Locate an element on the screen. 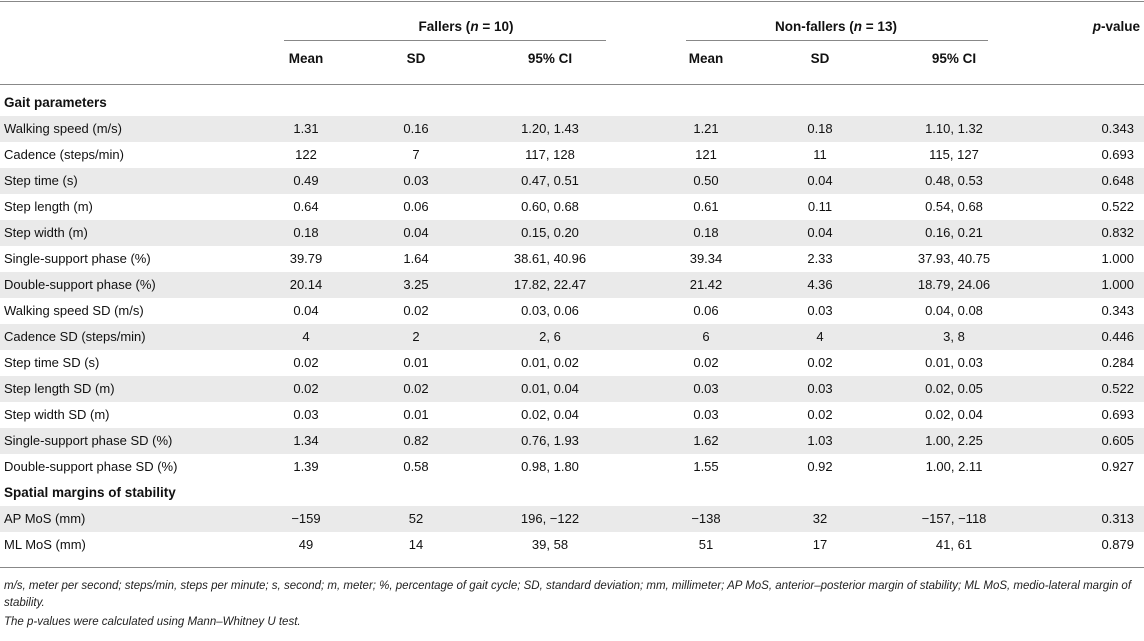 The image size is (1144, 641). nonfallers-mean-cell: 0.06 is located at coordinates (706, 310).